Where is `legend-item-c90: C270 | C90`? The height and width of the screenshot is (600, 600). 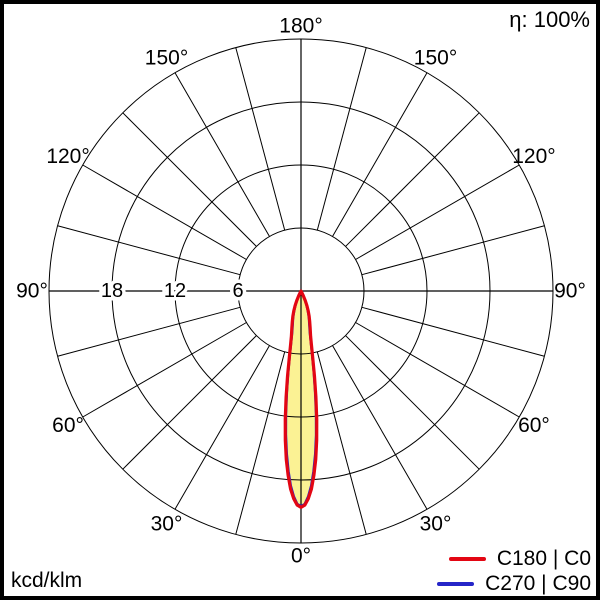 legend-item-c90: C270 | C90 is located at coordinates (514, 583).